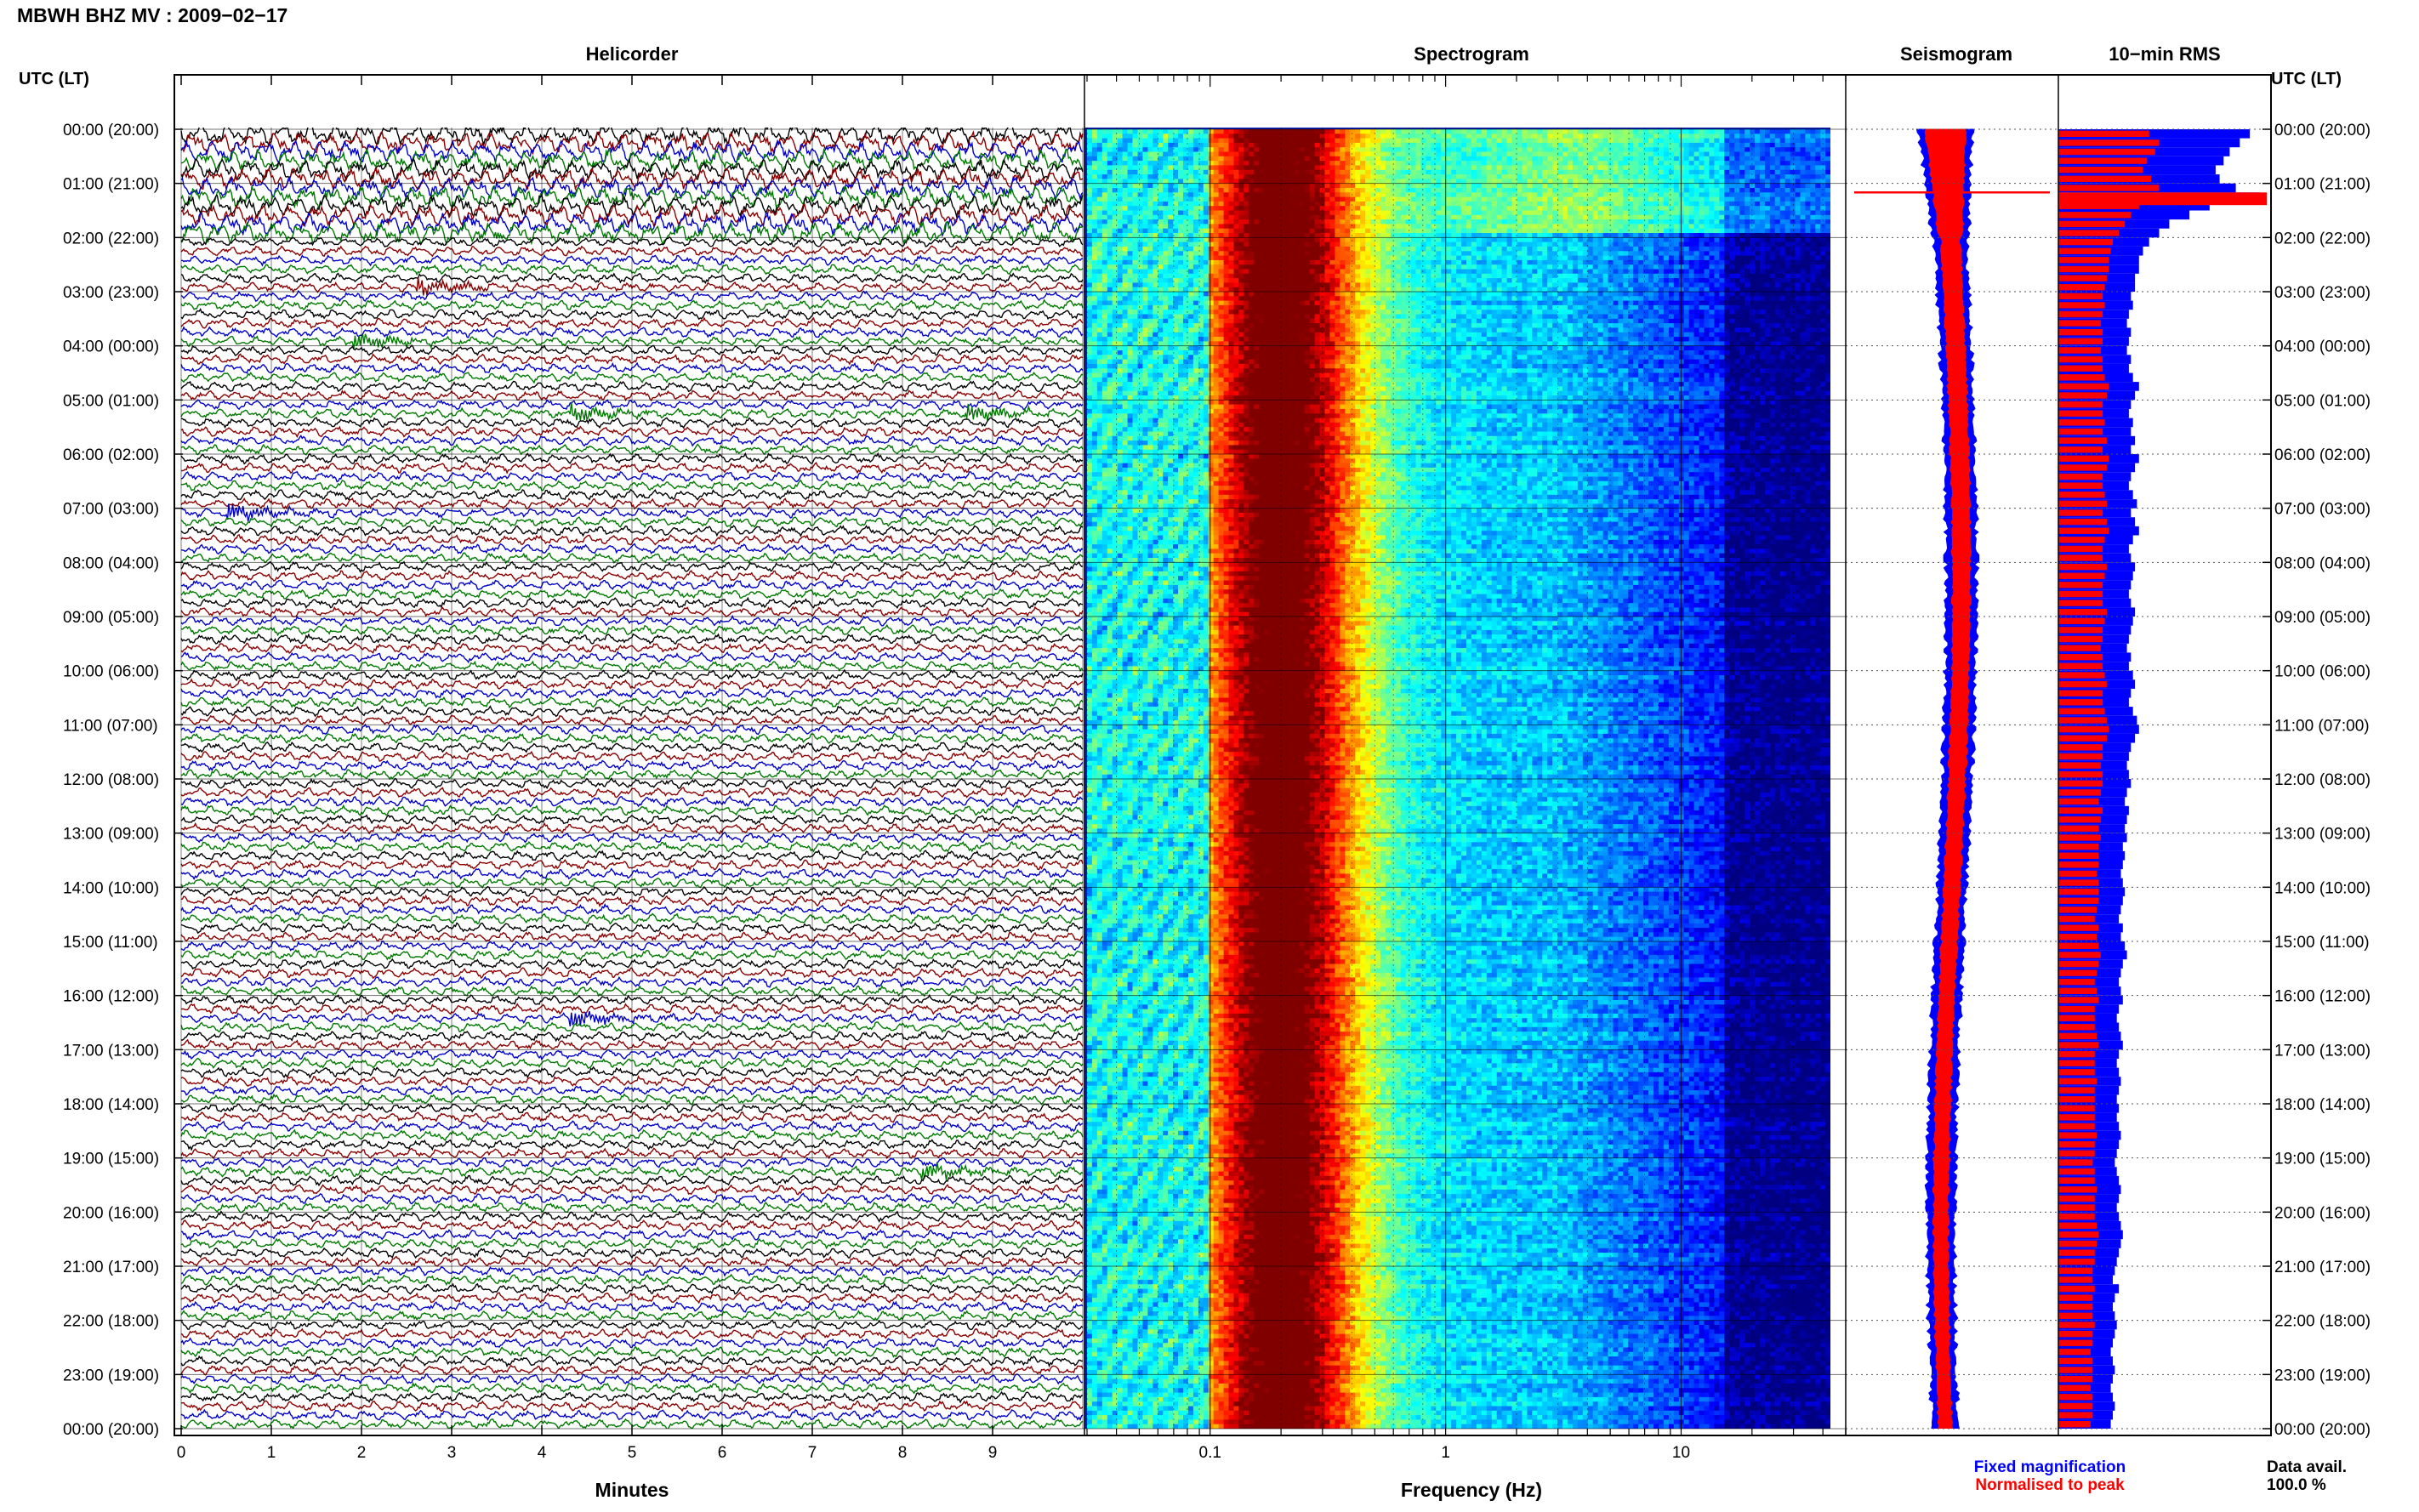 The image size is (2419, 1512). I want to click on spectrogram-title: Spectrogram, so click(1471, 54).